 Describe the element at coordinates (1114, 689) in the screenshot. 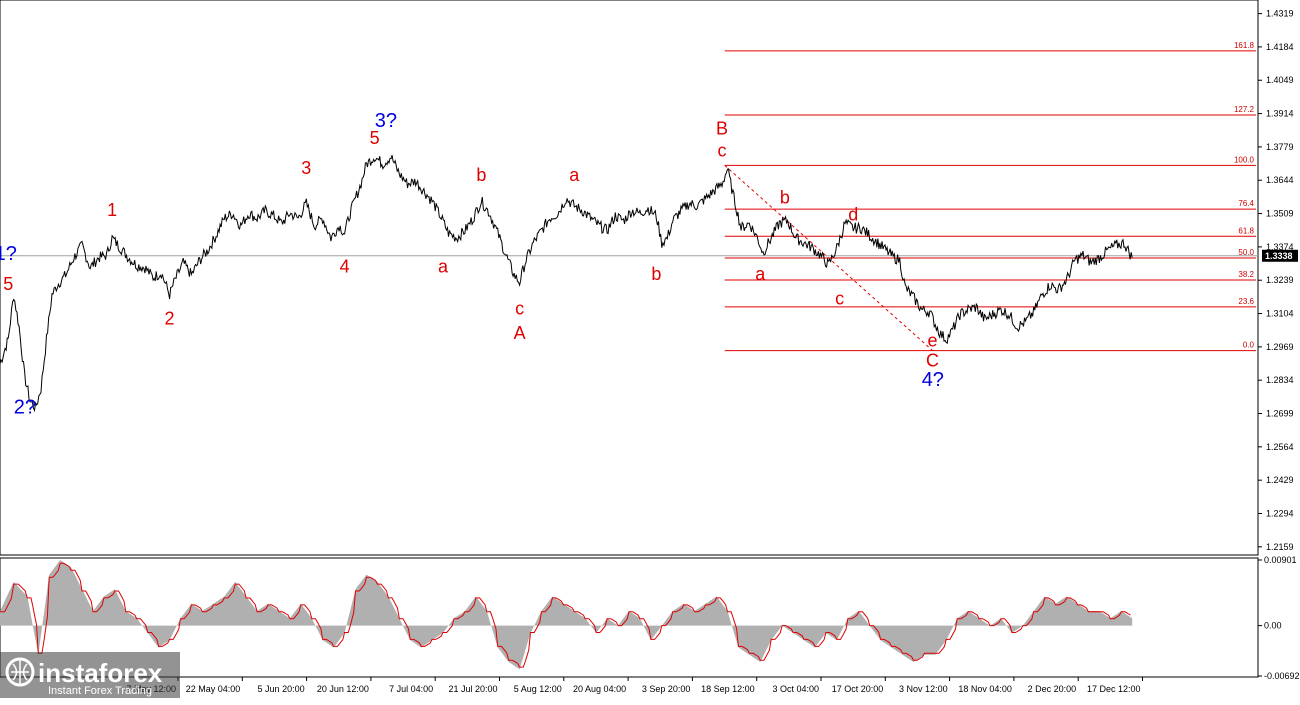

I see `time-tick-label: 17 Dec 12:00` at that location.